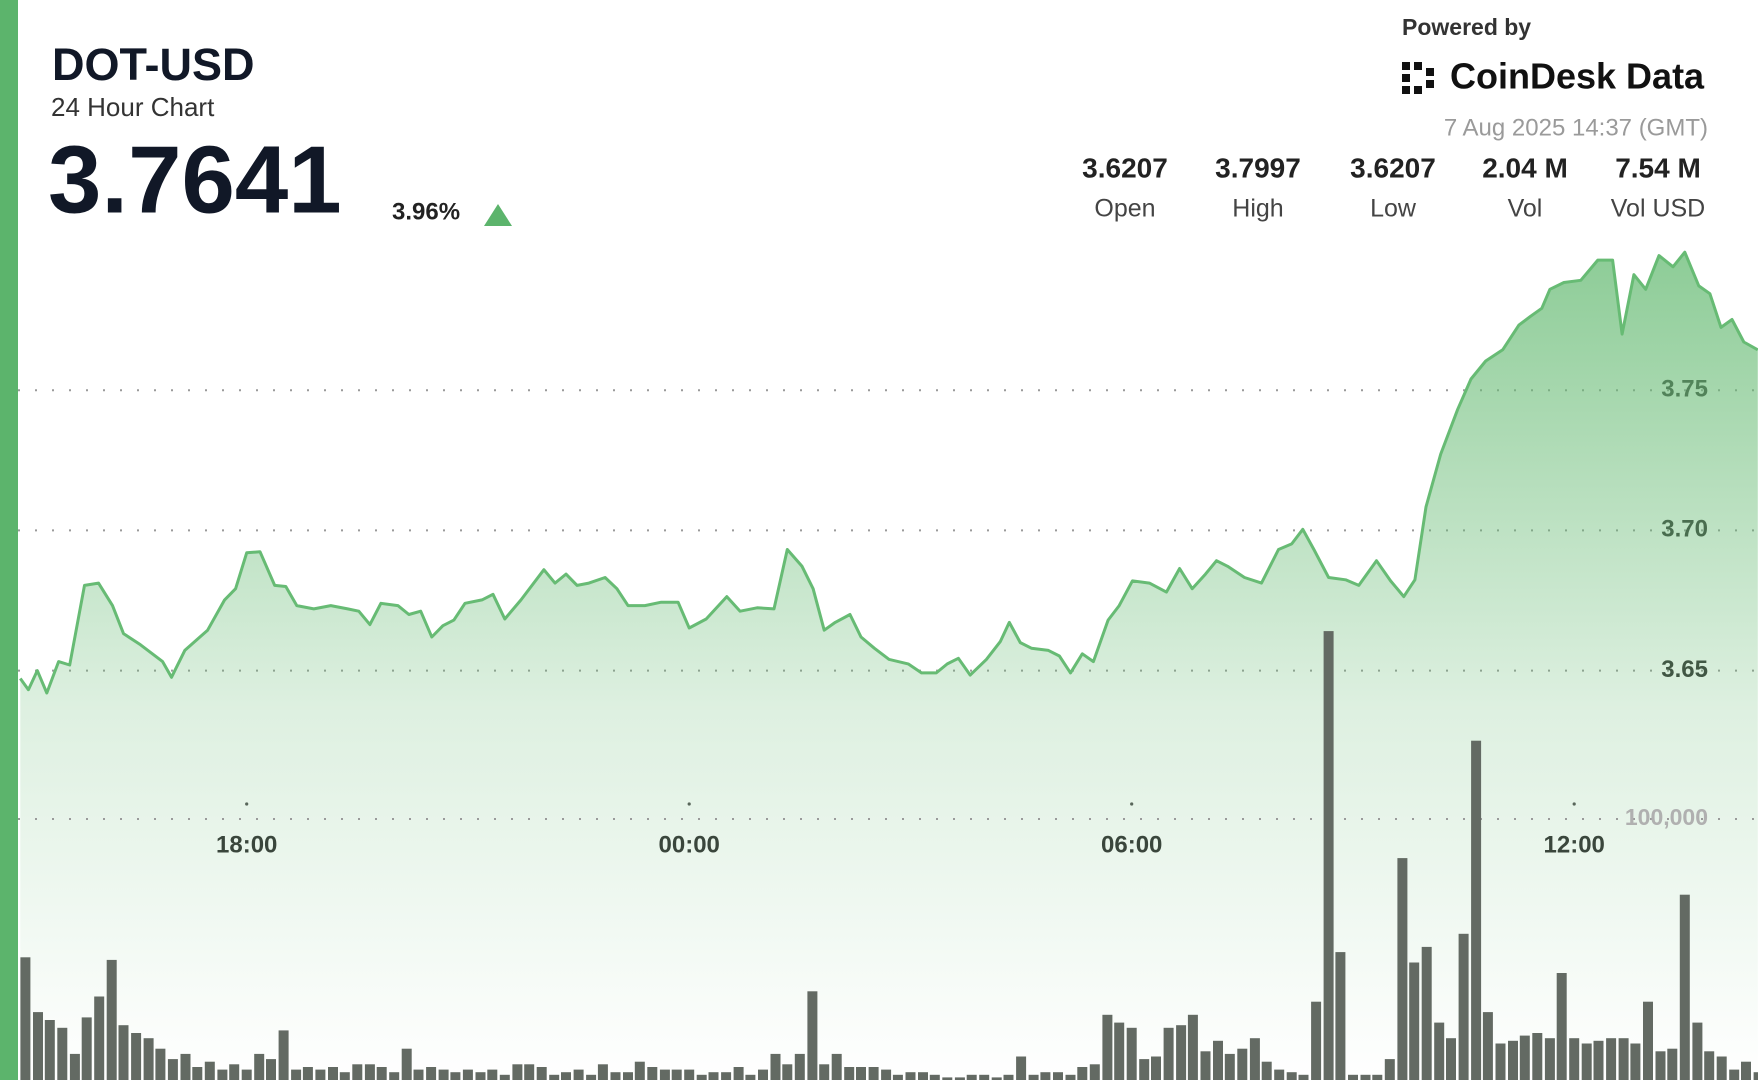  What do you see at coordinates (426, 211) in the screenshot?
I see `change: 3.96%` at bounding box center [426, 211].